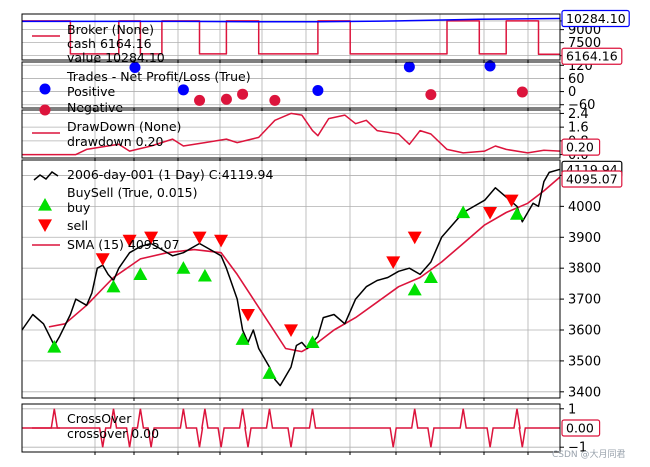 The height and width of the screenshot is (467, 650). I want to click on value-end-label-box, so click(595, 18).